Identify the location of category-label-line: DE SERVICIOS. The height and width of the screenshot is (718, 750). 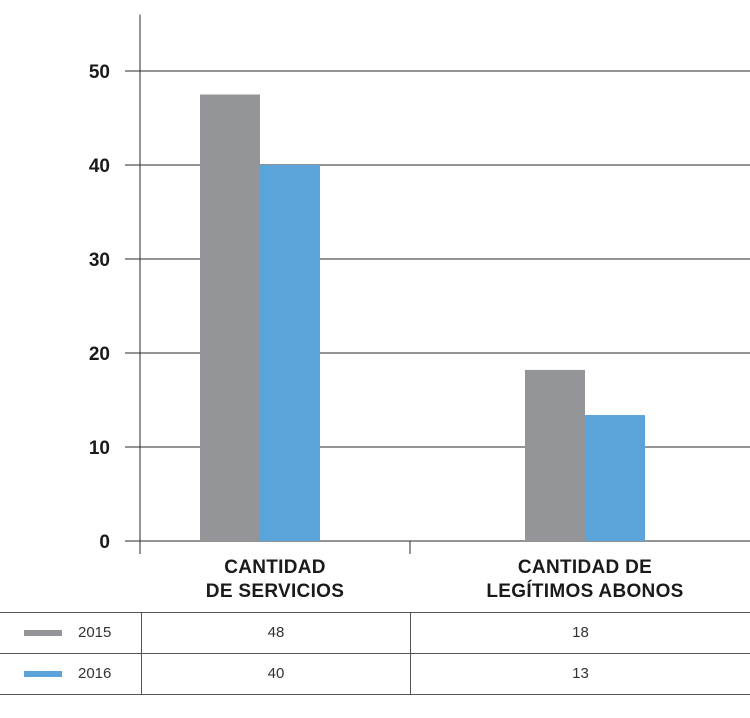
(275, 591).